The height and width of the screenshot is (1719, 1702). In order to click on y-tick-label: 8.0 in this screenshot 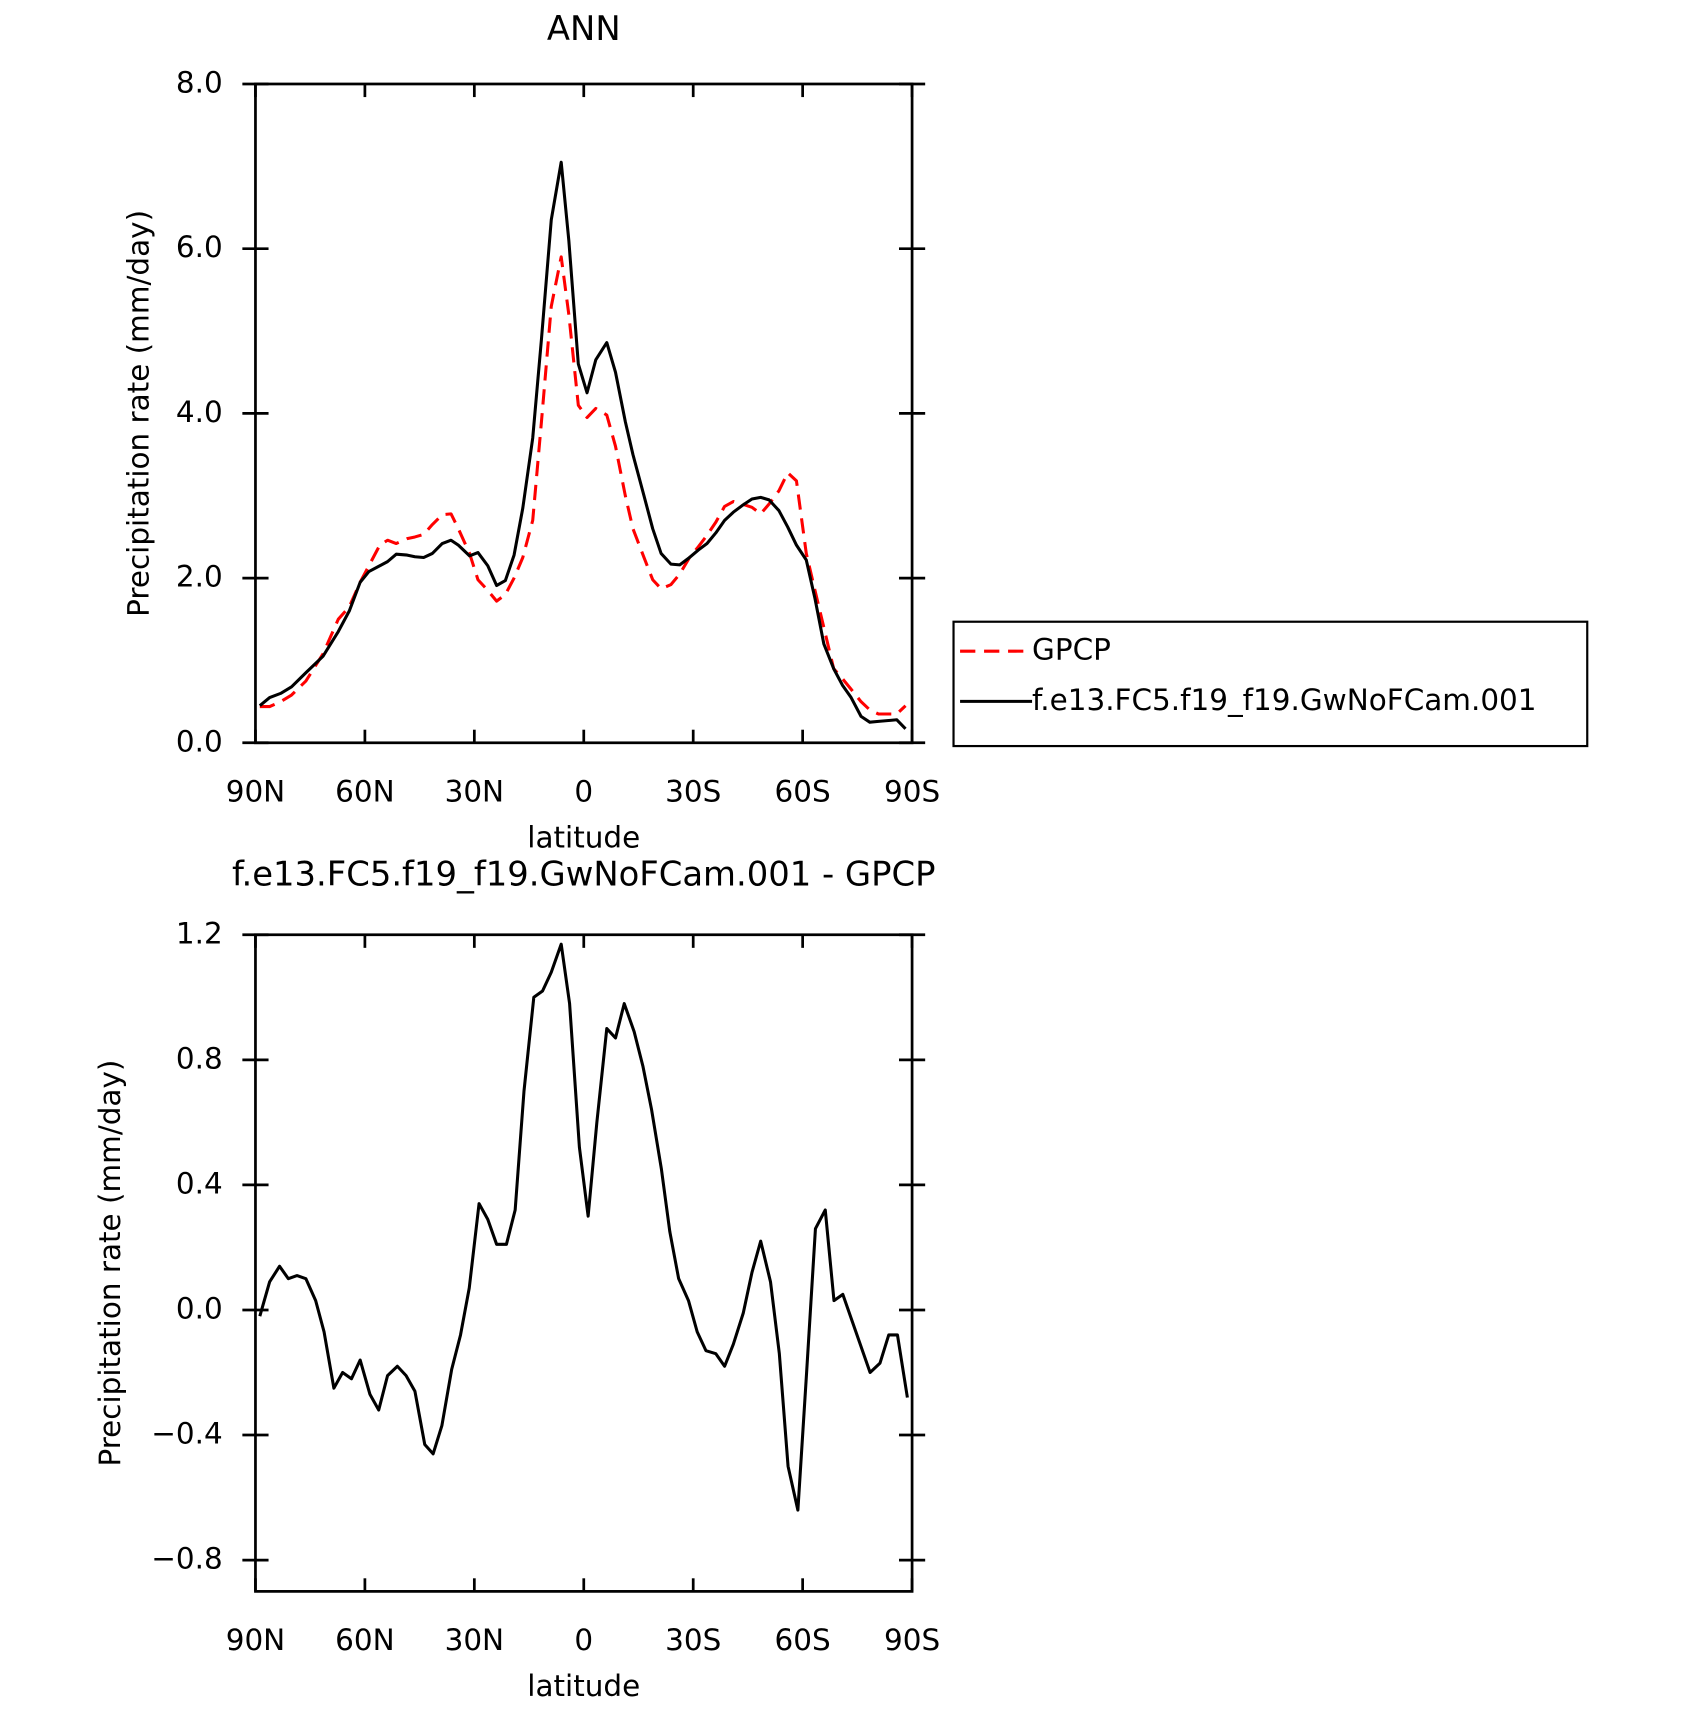, I will do `click(199, 82)`.